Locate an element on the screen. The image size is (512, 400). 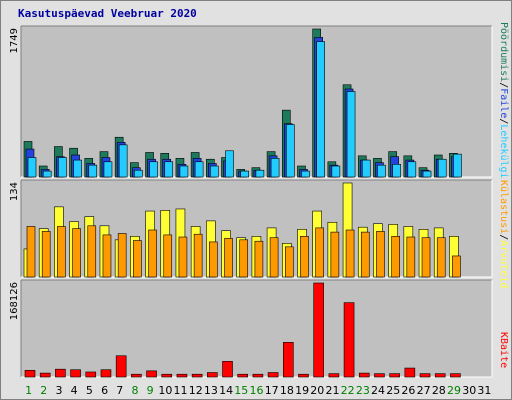
x-label-19: 19 is located at coordinates (302, 390).